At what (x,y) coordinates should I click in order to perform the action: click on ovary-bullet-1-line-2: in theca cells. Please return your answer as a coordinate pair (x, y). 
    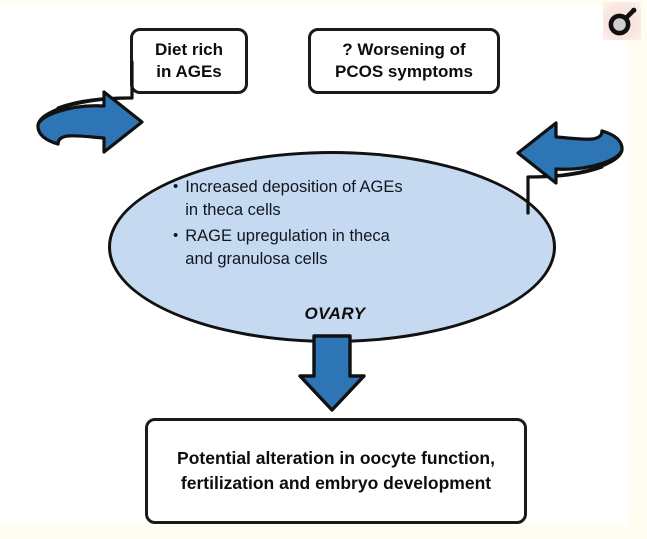
    Looking at the image, I should click on (233, 210).